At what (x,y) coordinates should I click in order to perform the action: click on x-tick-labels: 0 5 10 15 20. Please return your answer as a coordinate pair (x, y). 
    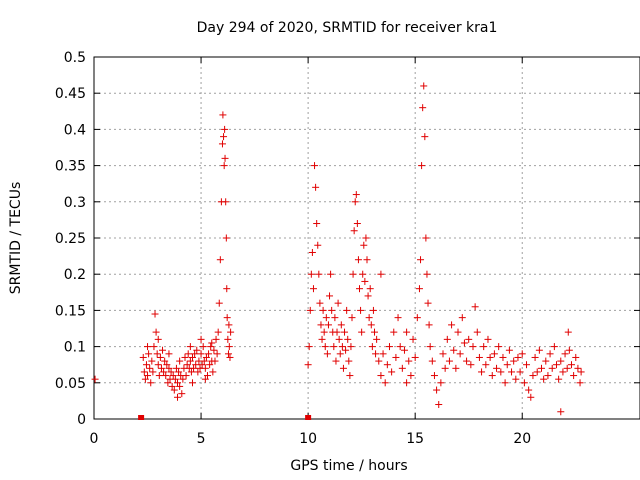
    Looking at the image, I should click on (311, 439).